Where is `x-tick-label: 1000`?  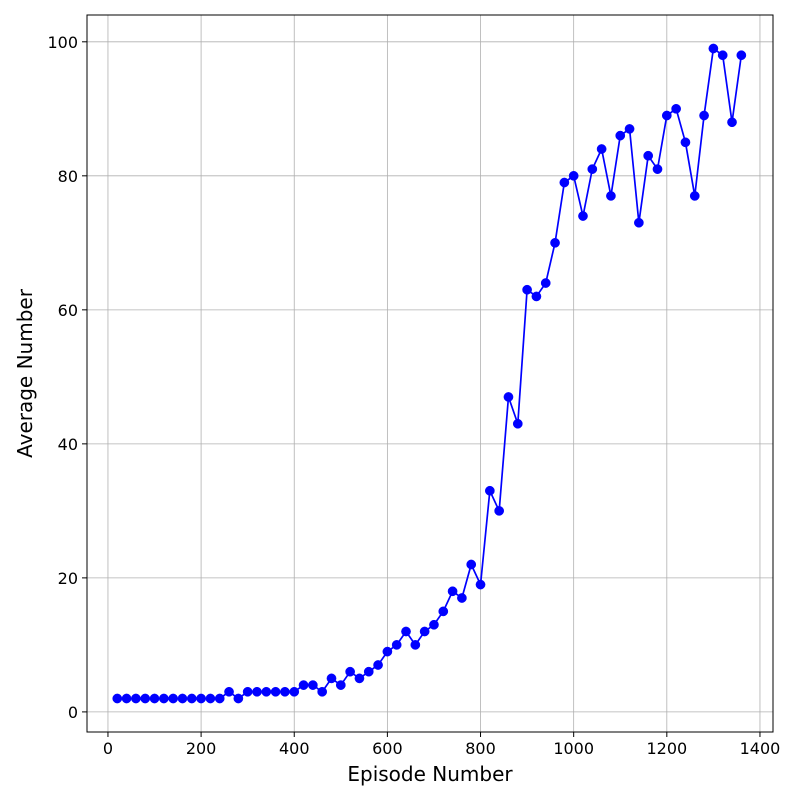 x-tick-label: 1000 is located at coordinates (573, 748).